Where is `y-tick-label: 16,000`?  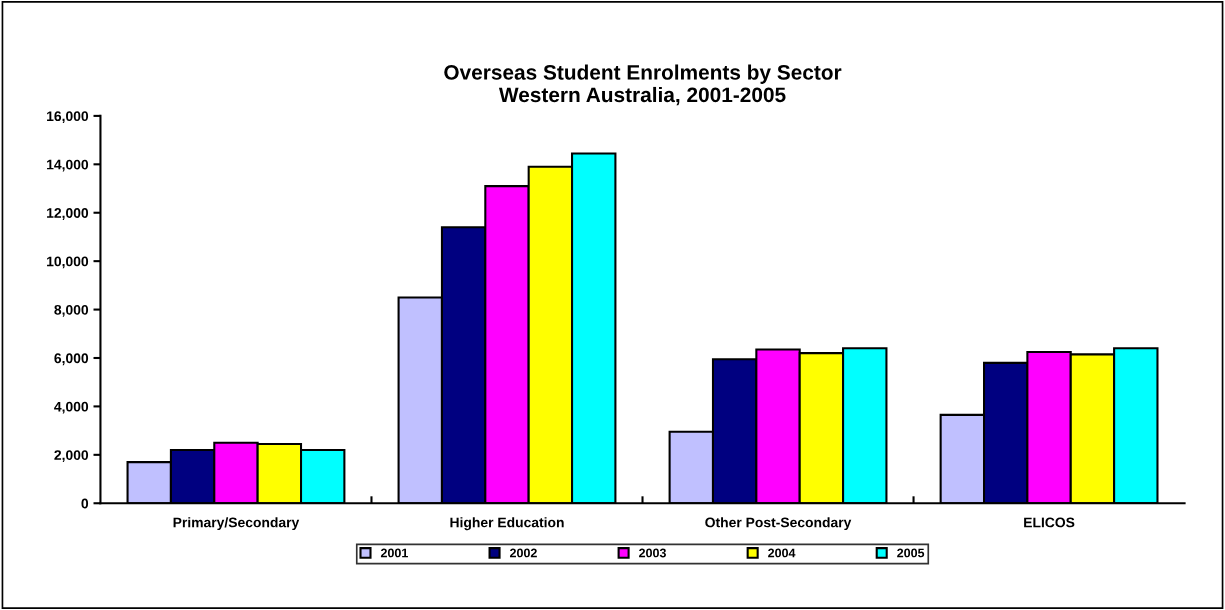
y-tick-label: 16,000 is located at coordinates (68, 117).